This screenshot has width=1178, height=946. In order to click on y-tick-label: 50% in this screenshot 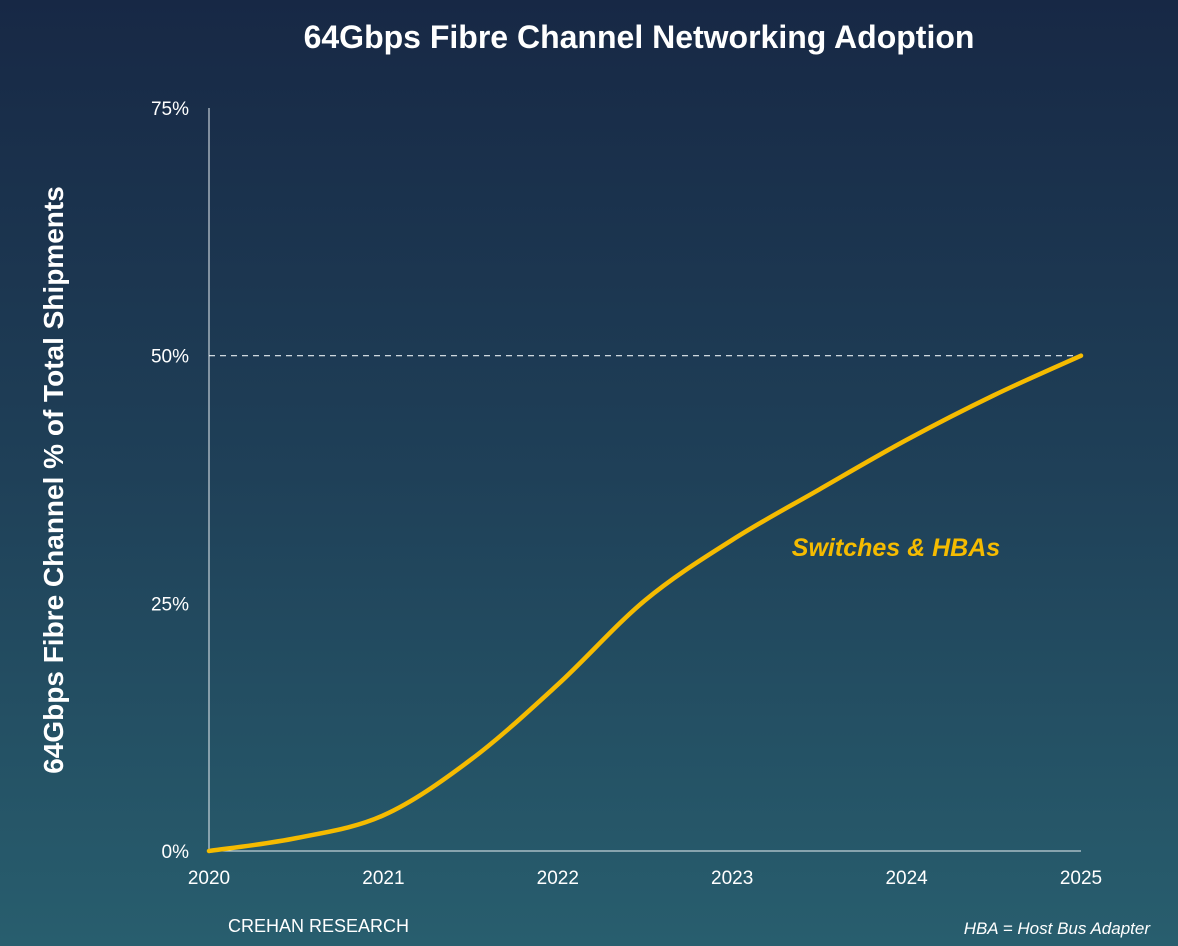, I will do `click(170, 357)`.